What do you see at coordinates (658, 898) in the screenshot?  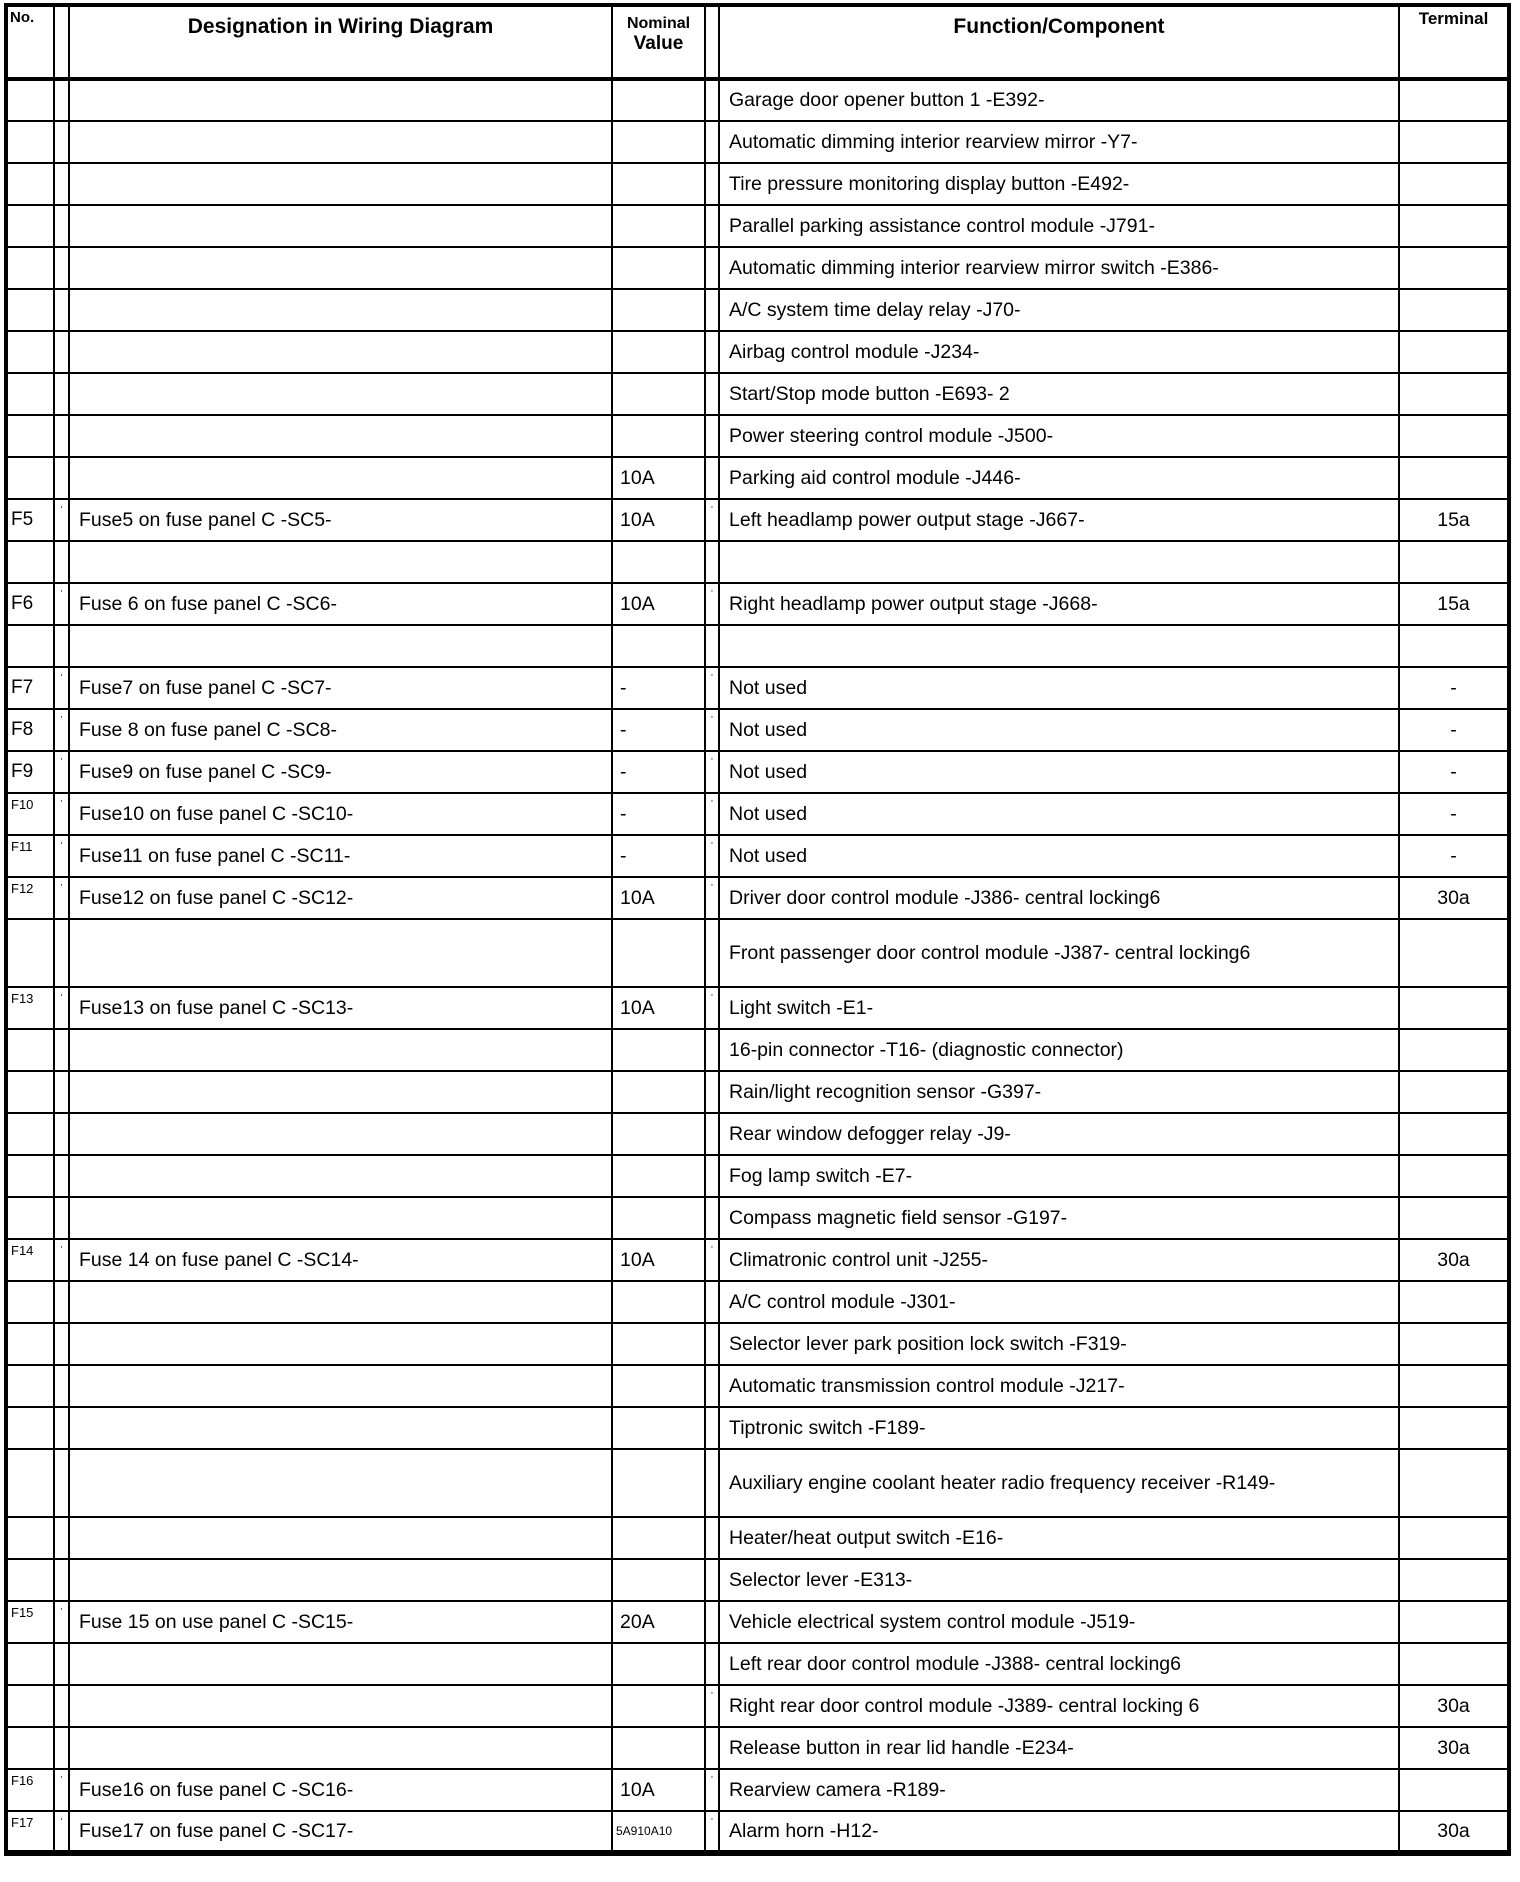 I see `nominal-value-cell: 10A` at bounding box center [658, 898].